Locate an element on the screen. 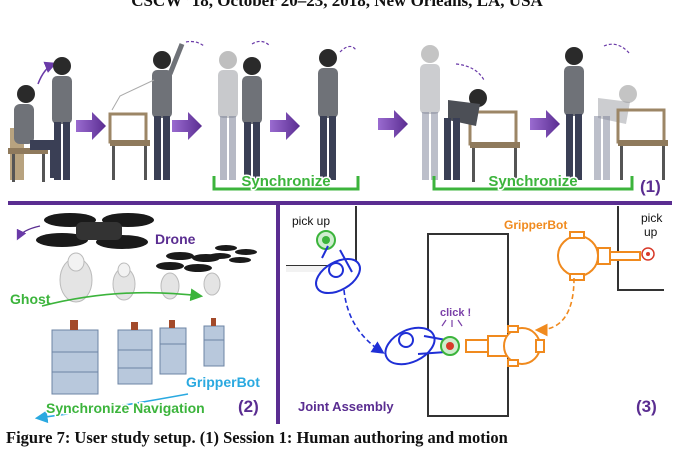 This screenshot has width=674, height=454. joint-assembly-label: Joint Assembly is located at coordinates (346, 406).